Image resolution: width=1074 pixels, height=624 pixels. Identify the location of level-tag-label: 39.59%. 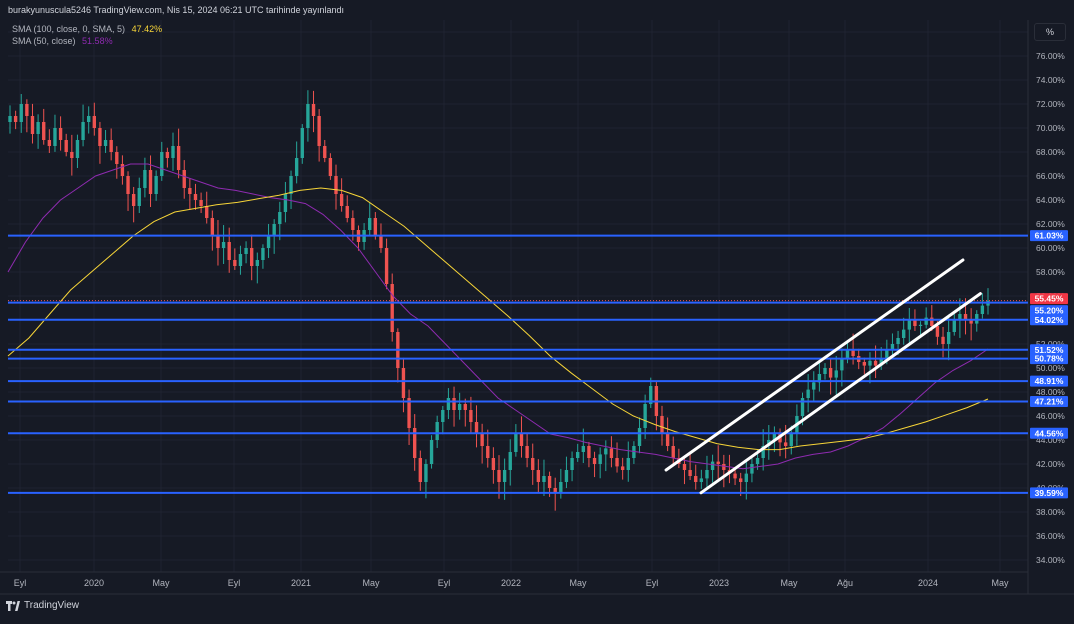
(1049, 493).